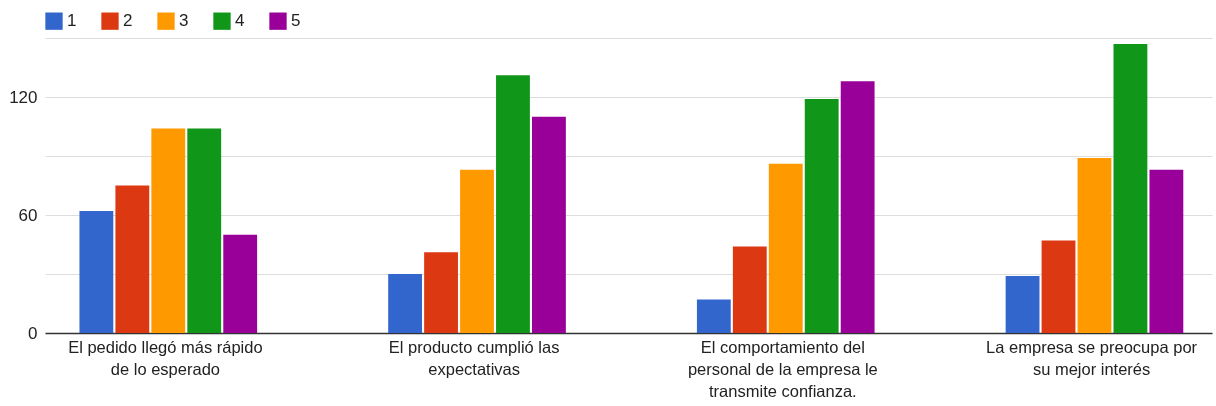  Describe the element at coordinates (782, 368) in the screenshot. I see `x-tick-label: El comportamiento del personal de la empresa le transmite confianza.` at that location.